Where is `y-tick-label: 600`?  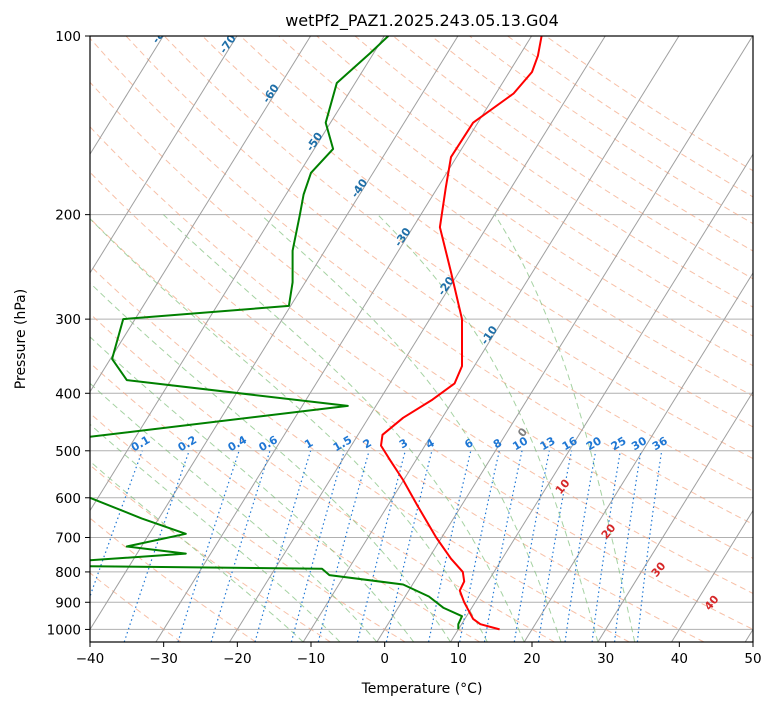
y-tick-label: 600 is located at coordinates (68, 499).